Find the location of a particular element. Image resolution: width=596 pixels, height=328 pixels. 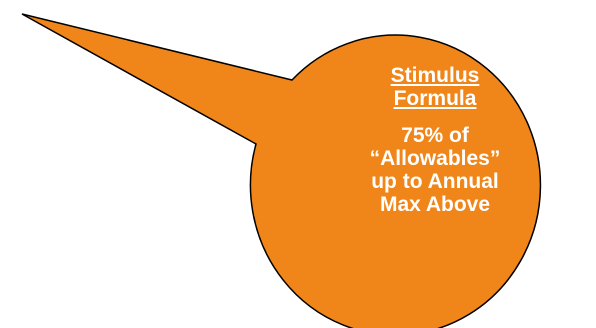

callout-body-line-2: “Allowables” is located at coordinates (435, 158).